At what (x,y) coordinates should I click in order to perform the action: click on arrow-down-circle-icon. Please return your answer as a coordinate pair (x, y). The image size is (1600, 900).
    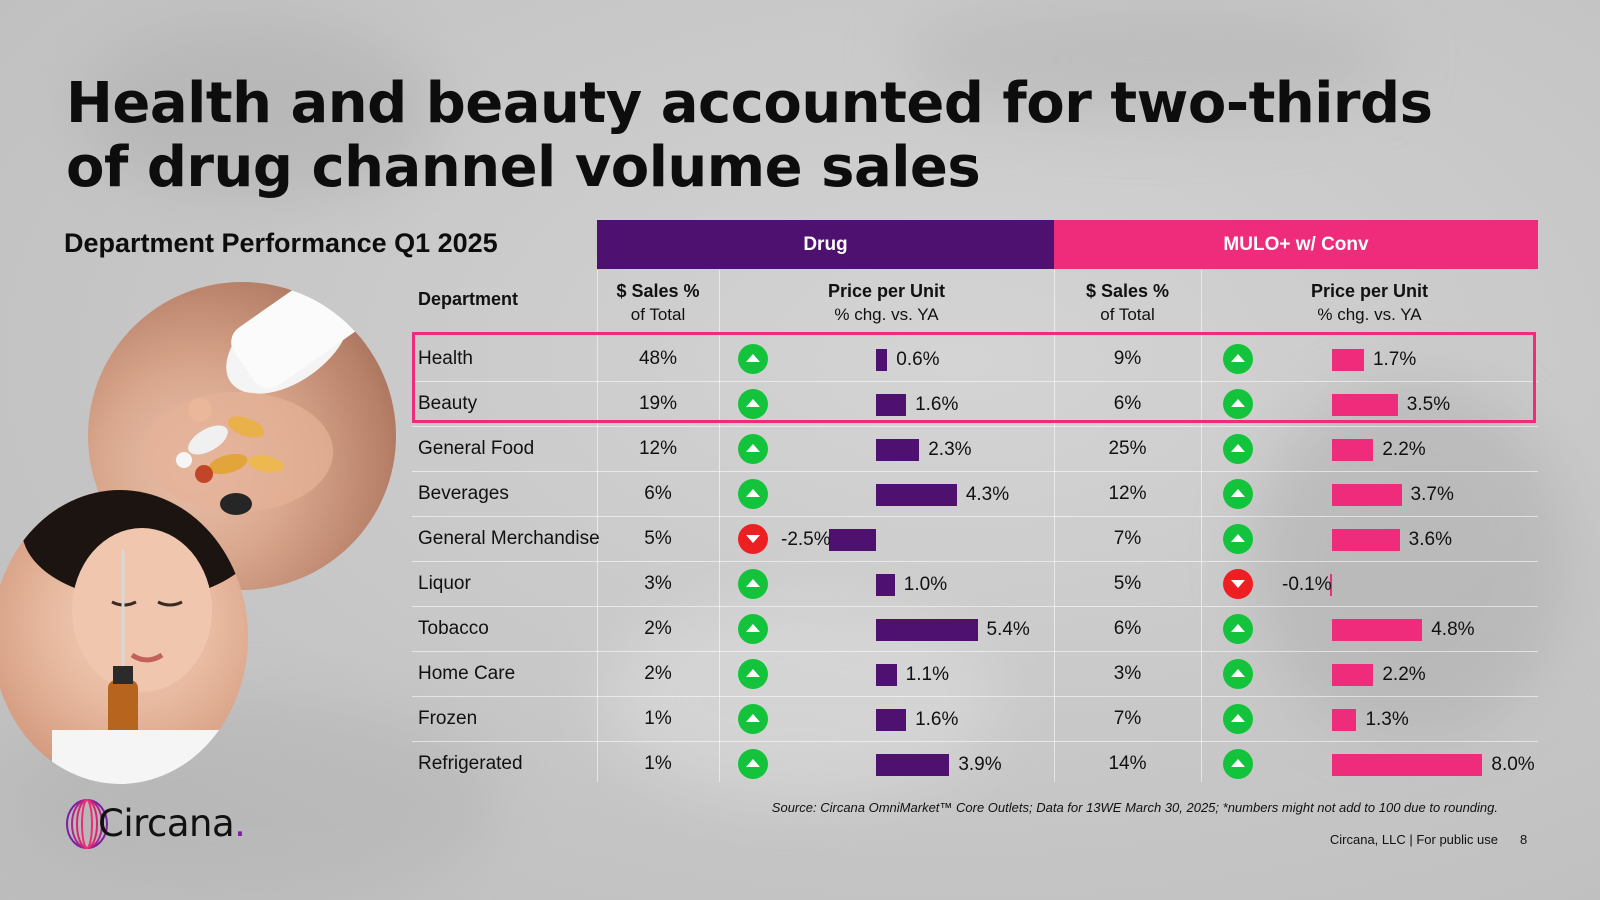
    Looking at the image, I should click on (753, 539).